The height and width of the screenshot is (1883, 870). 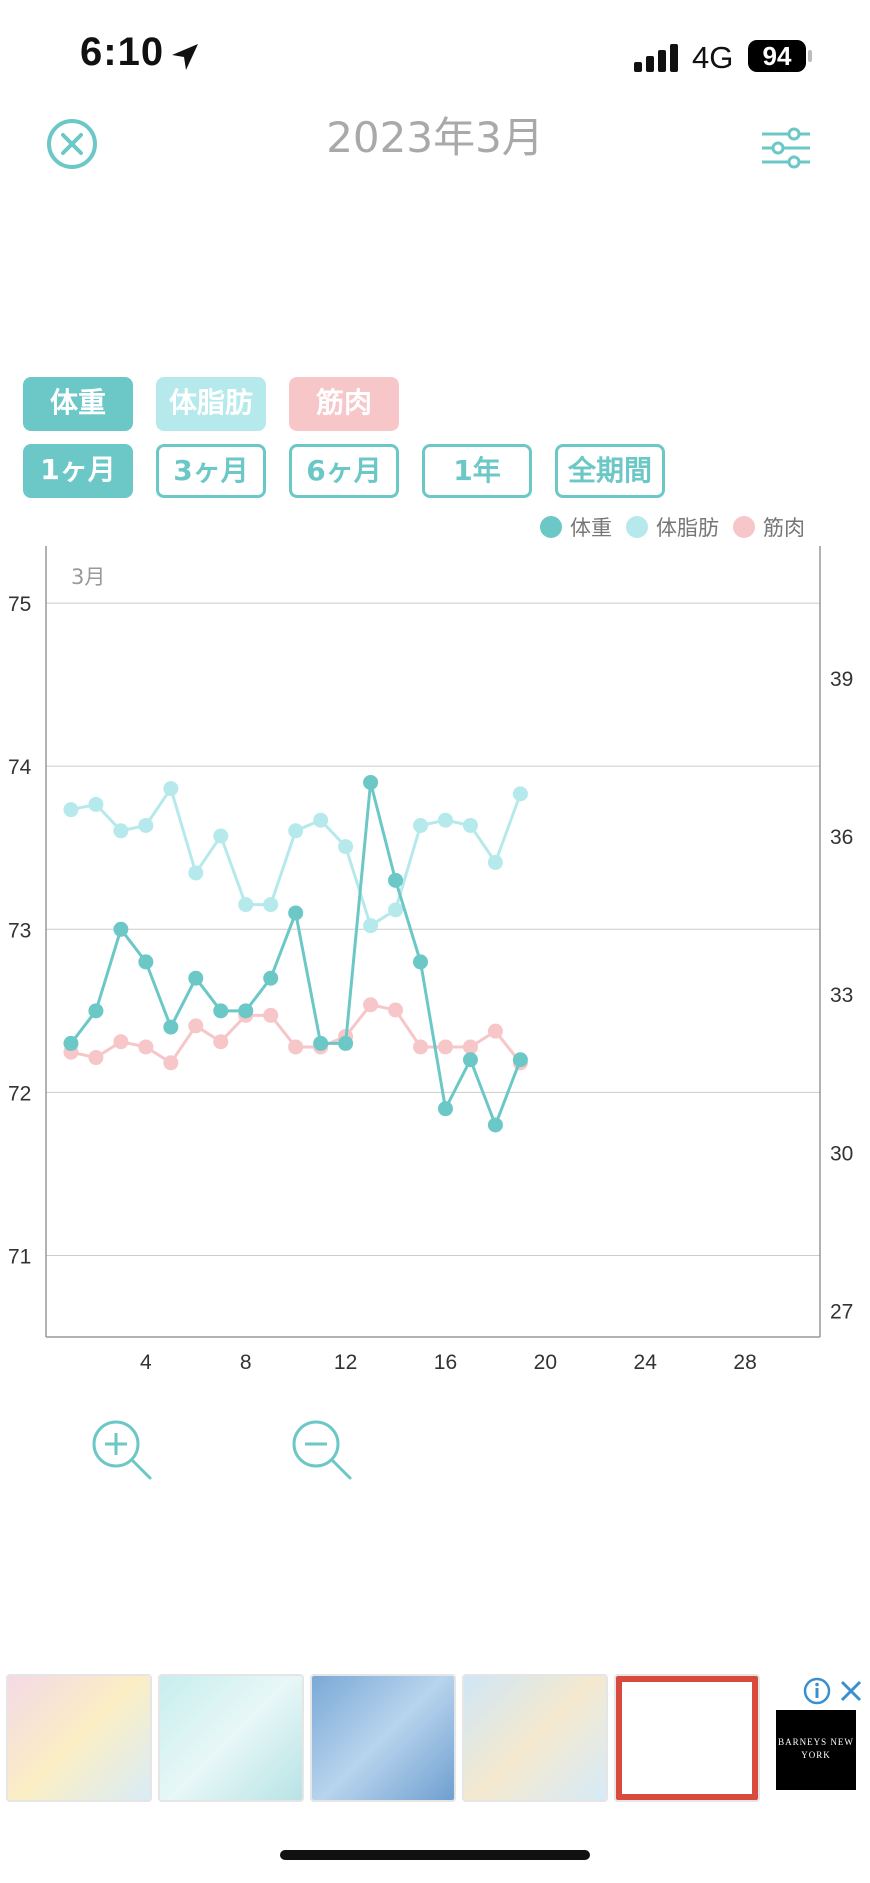 What do you see at coordinates (656, 58) in the screenshot?
I see `signal-icon` at bounding box center [656, 58].